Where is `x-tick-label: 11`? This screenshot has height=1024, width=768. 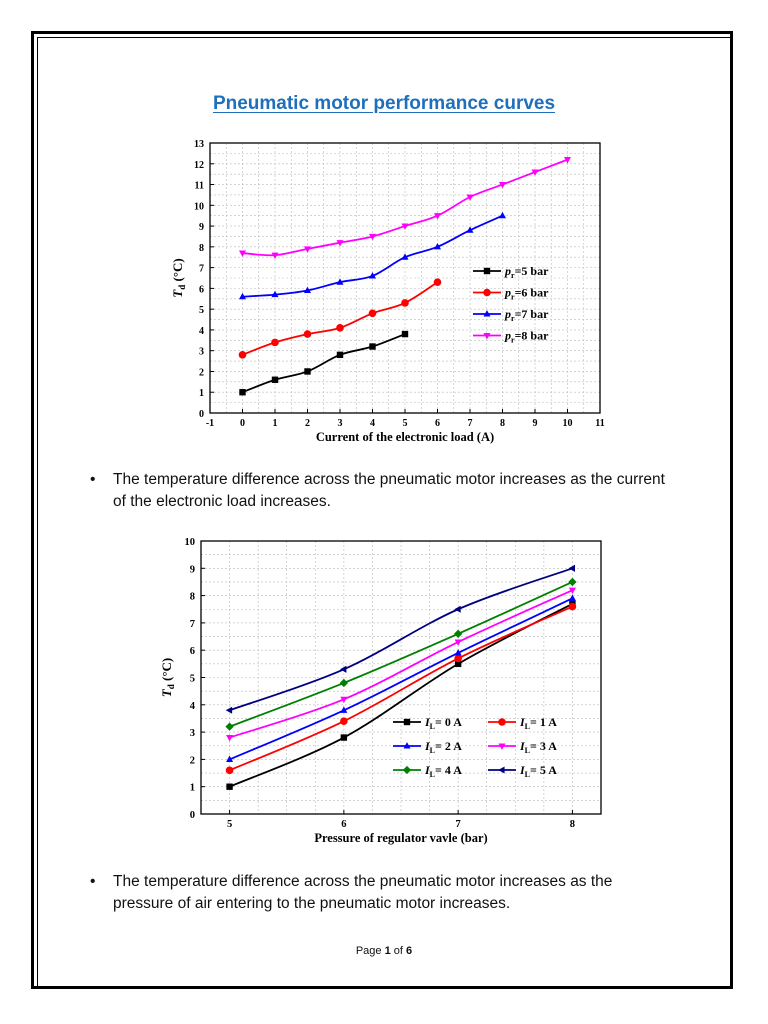 x-tick-label: 11 is located at coordinates (599, 423).